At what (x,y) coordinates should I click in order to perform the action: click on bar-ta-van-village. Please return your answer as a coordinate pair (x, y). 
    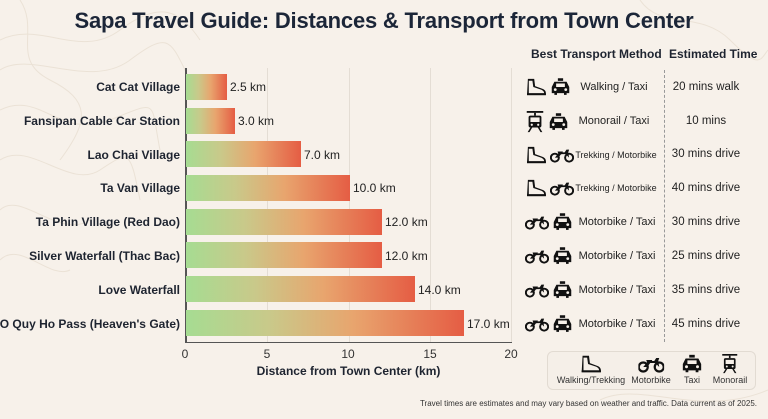
    Looking at the image, I should click on (268, 188).